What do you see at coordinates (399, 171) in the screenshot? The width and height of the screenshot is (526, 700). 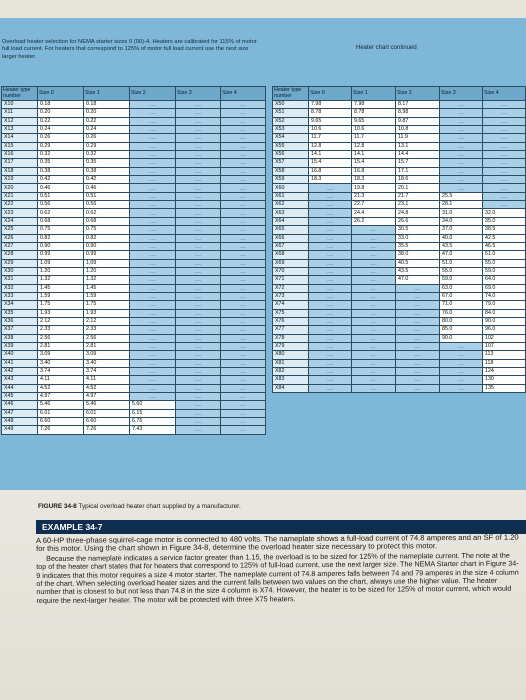 I see `table-row: X58 16.8 16.8 17.1 ----- -----` at bounding box center [399, 171].